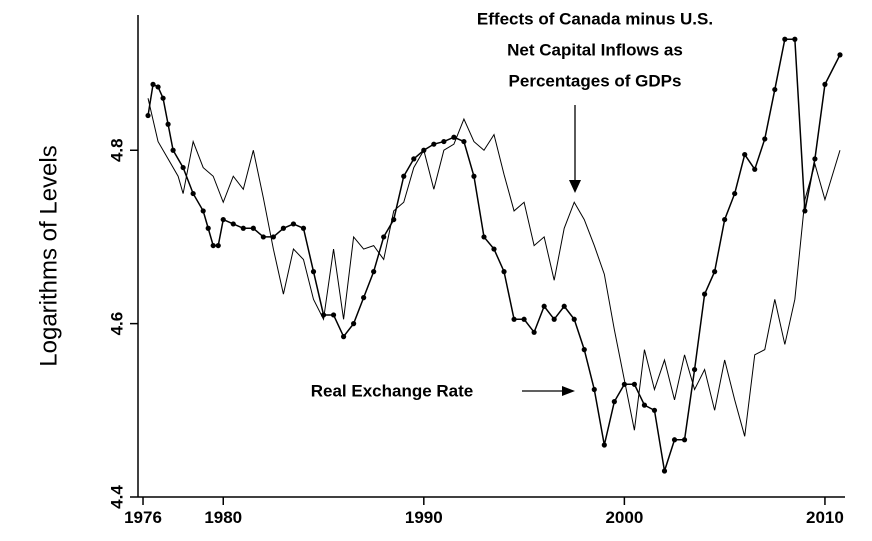 This screenshot has height=541, width=872. Describe the element at coordinates (116, 150) in the screenshot. I see `y-tick-label: 4.8` at that location.